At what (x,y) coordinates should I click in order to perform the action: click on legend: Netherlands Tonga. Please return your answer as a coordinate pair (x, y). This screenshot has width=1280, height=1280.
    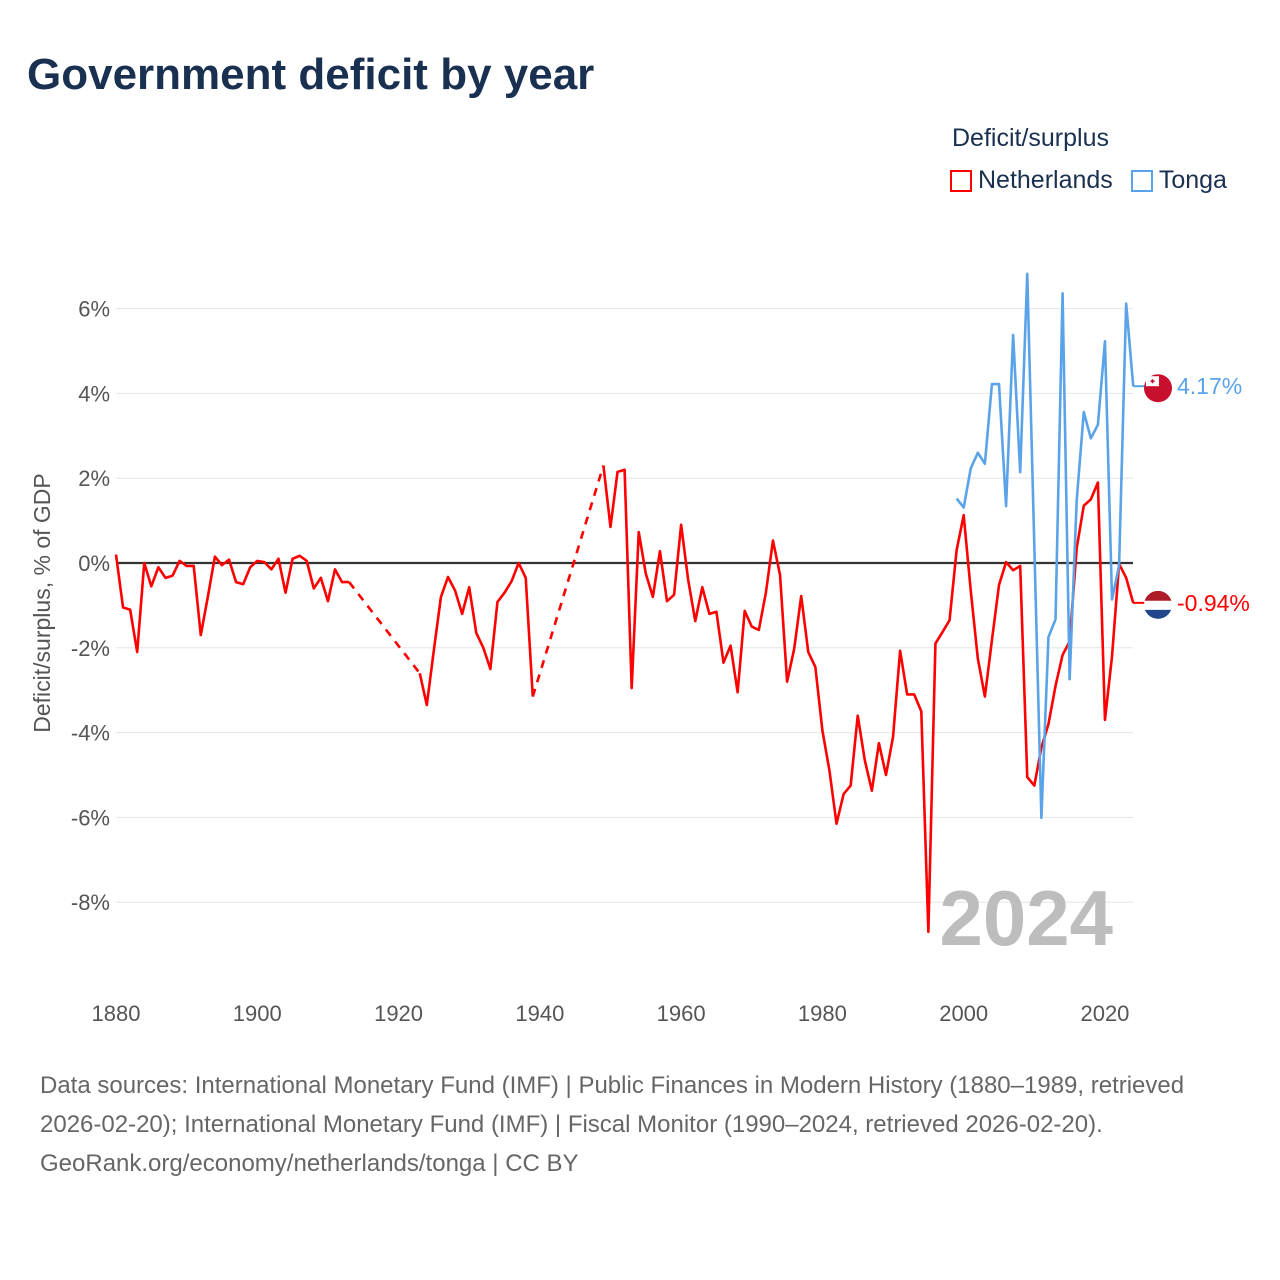
    Looking at the image, I should click on (1088, 180).